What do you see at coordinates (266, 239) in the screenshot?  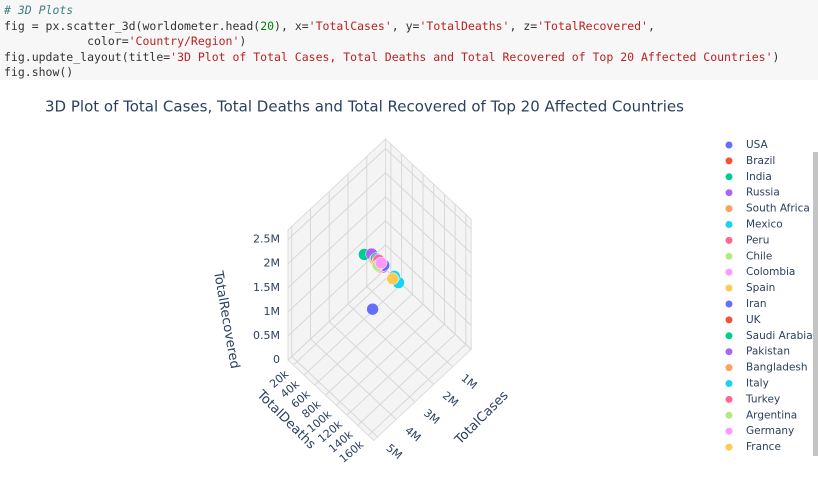 I see `tick-label: 2.5M` at bounding box center [266, 239].